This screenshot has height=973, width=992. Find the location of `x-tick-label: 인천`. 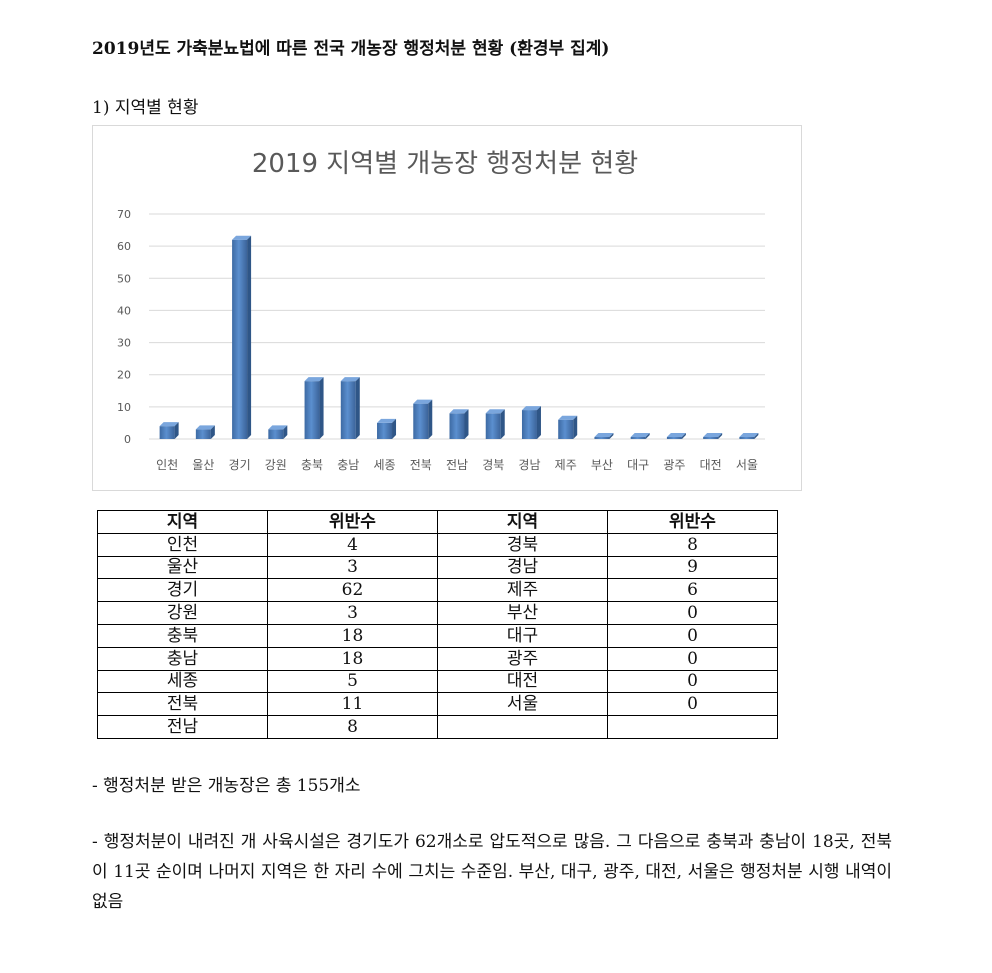

x-tick-label: 인천 is located at coordinates (167, 464).